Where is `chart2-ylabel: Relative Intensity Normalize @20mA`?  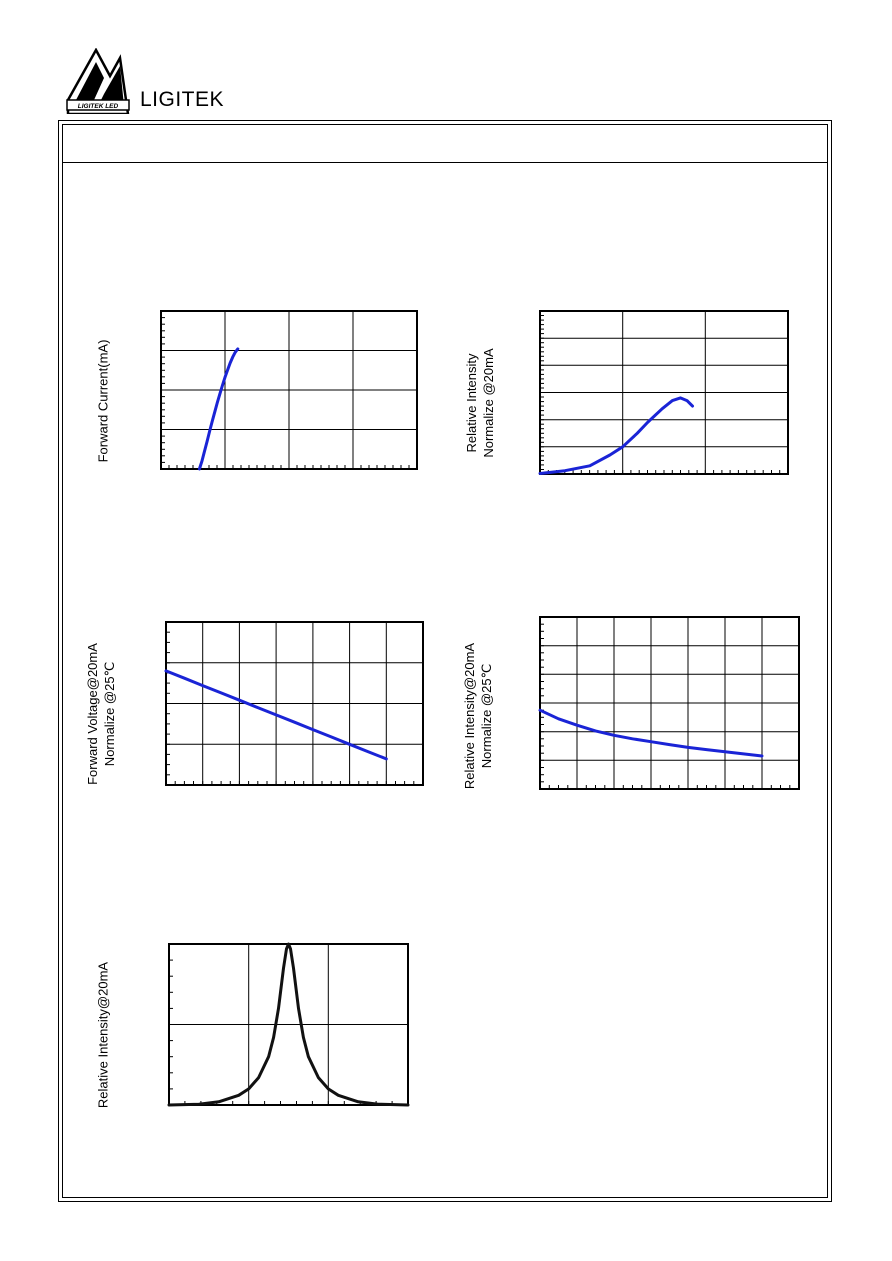 chart2-ylabel: Relative Intensity Normalize @20mA is located at coordinates (480, 403).